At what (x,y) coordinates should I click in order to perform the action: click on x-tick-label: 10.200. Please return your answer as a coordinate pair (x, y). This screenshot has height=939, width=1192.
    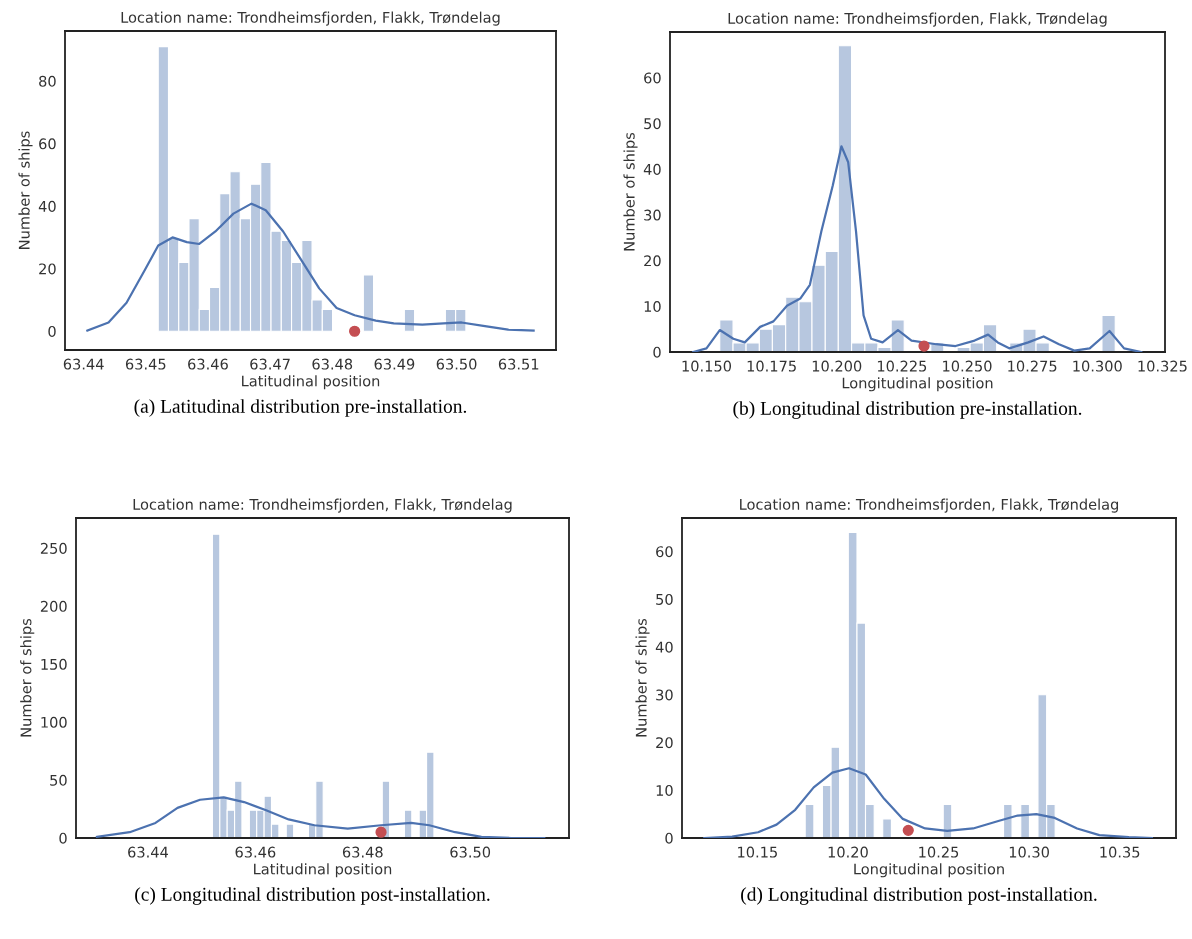
    Looking at the image, I should click on (837, 366).